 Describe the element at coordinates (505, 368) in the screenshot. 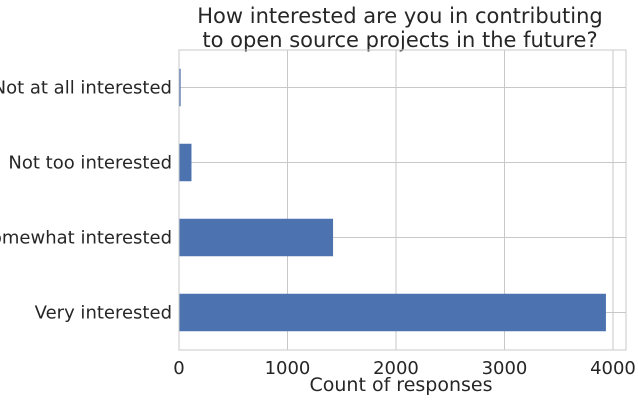

I see `x-tick-label: 3000` at that location.